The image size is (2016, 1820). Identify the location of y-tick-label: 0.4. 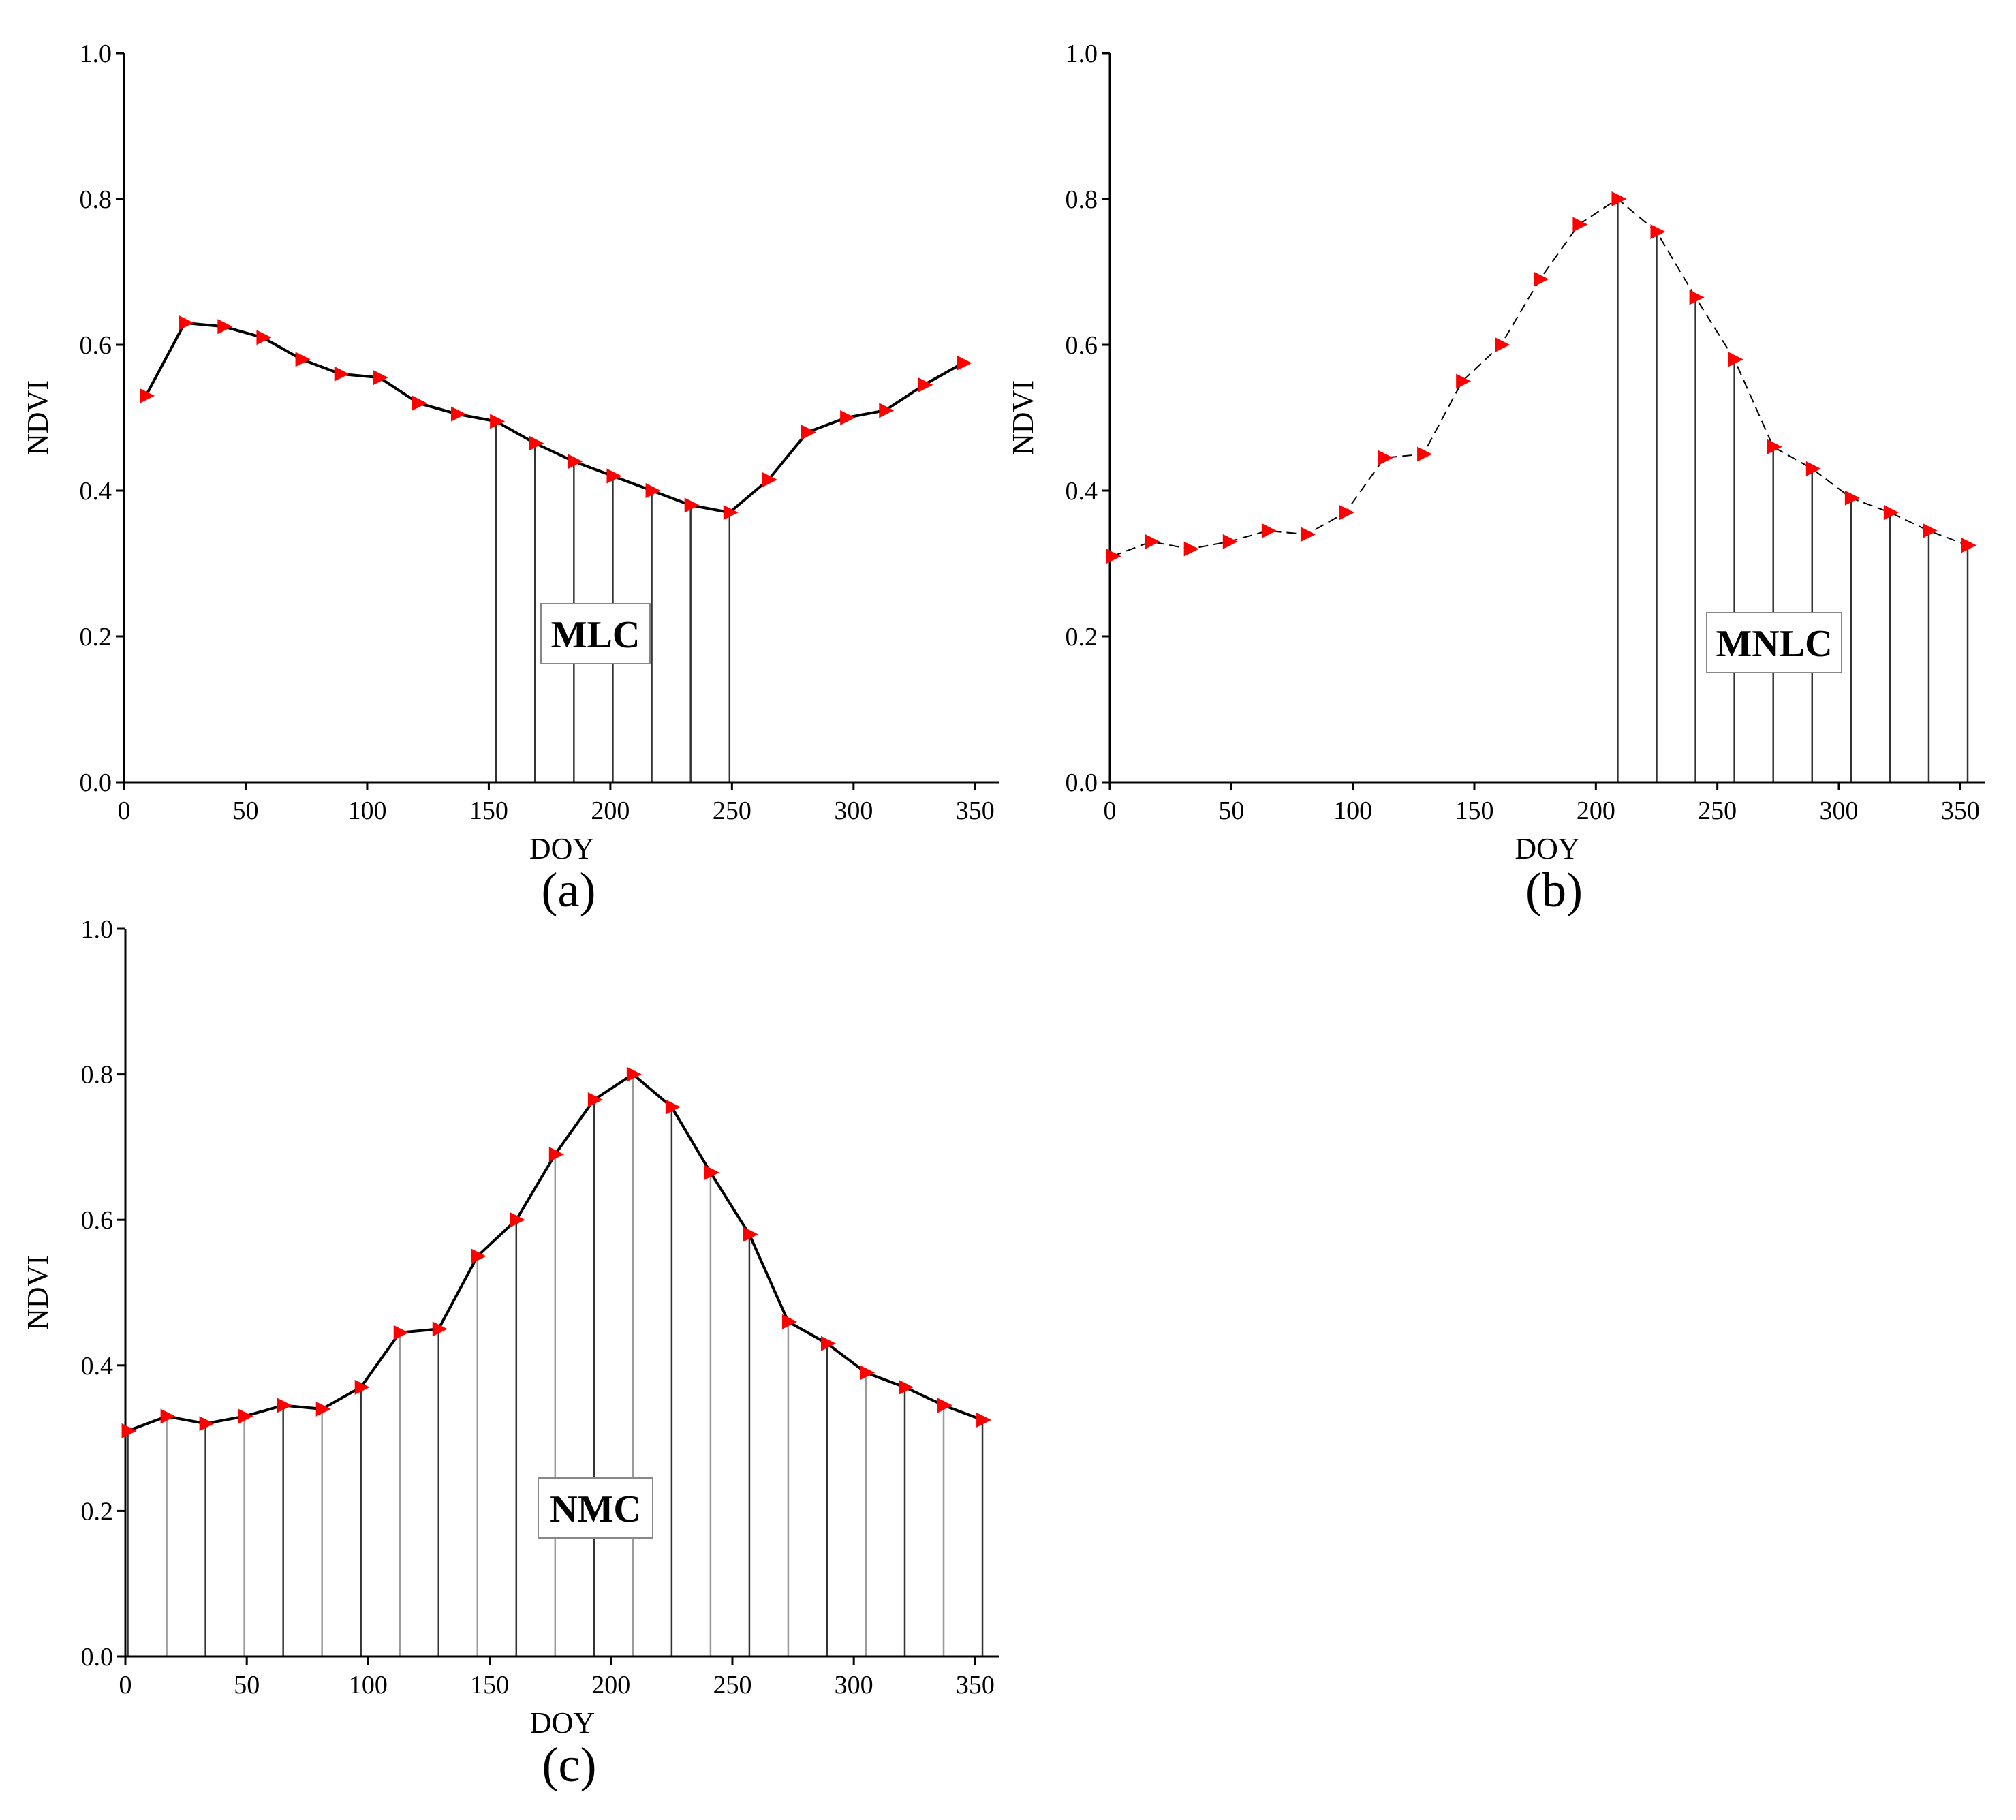
(1082, 491).